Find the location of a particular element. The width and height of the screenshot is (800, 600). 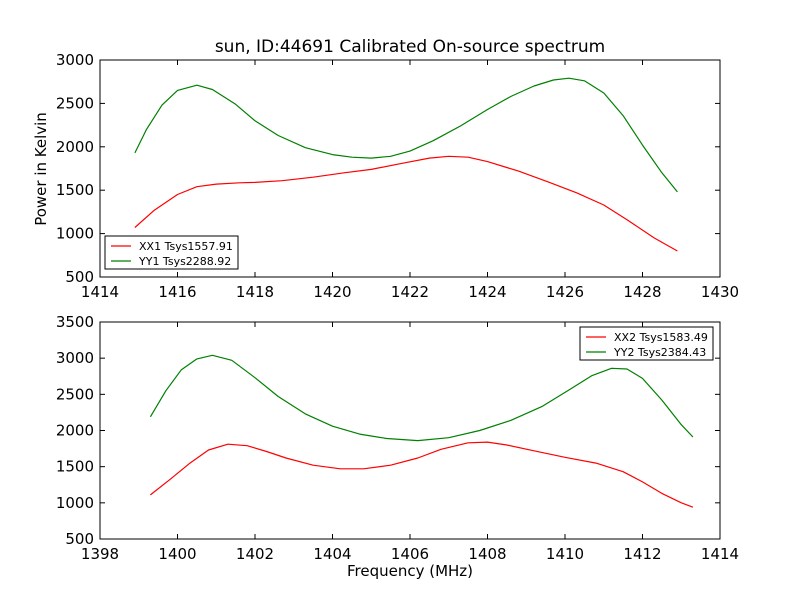

bottom-y-tick-label: 1000 is located at coordinates (75, 503).